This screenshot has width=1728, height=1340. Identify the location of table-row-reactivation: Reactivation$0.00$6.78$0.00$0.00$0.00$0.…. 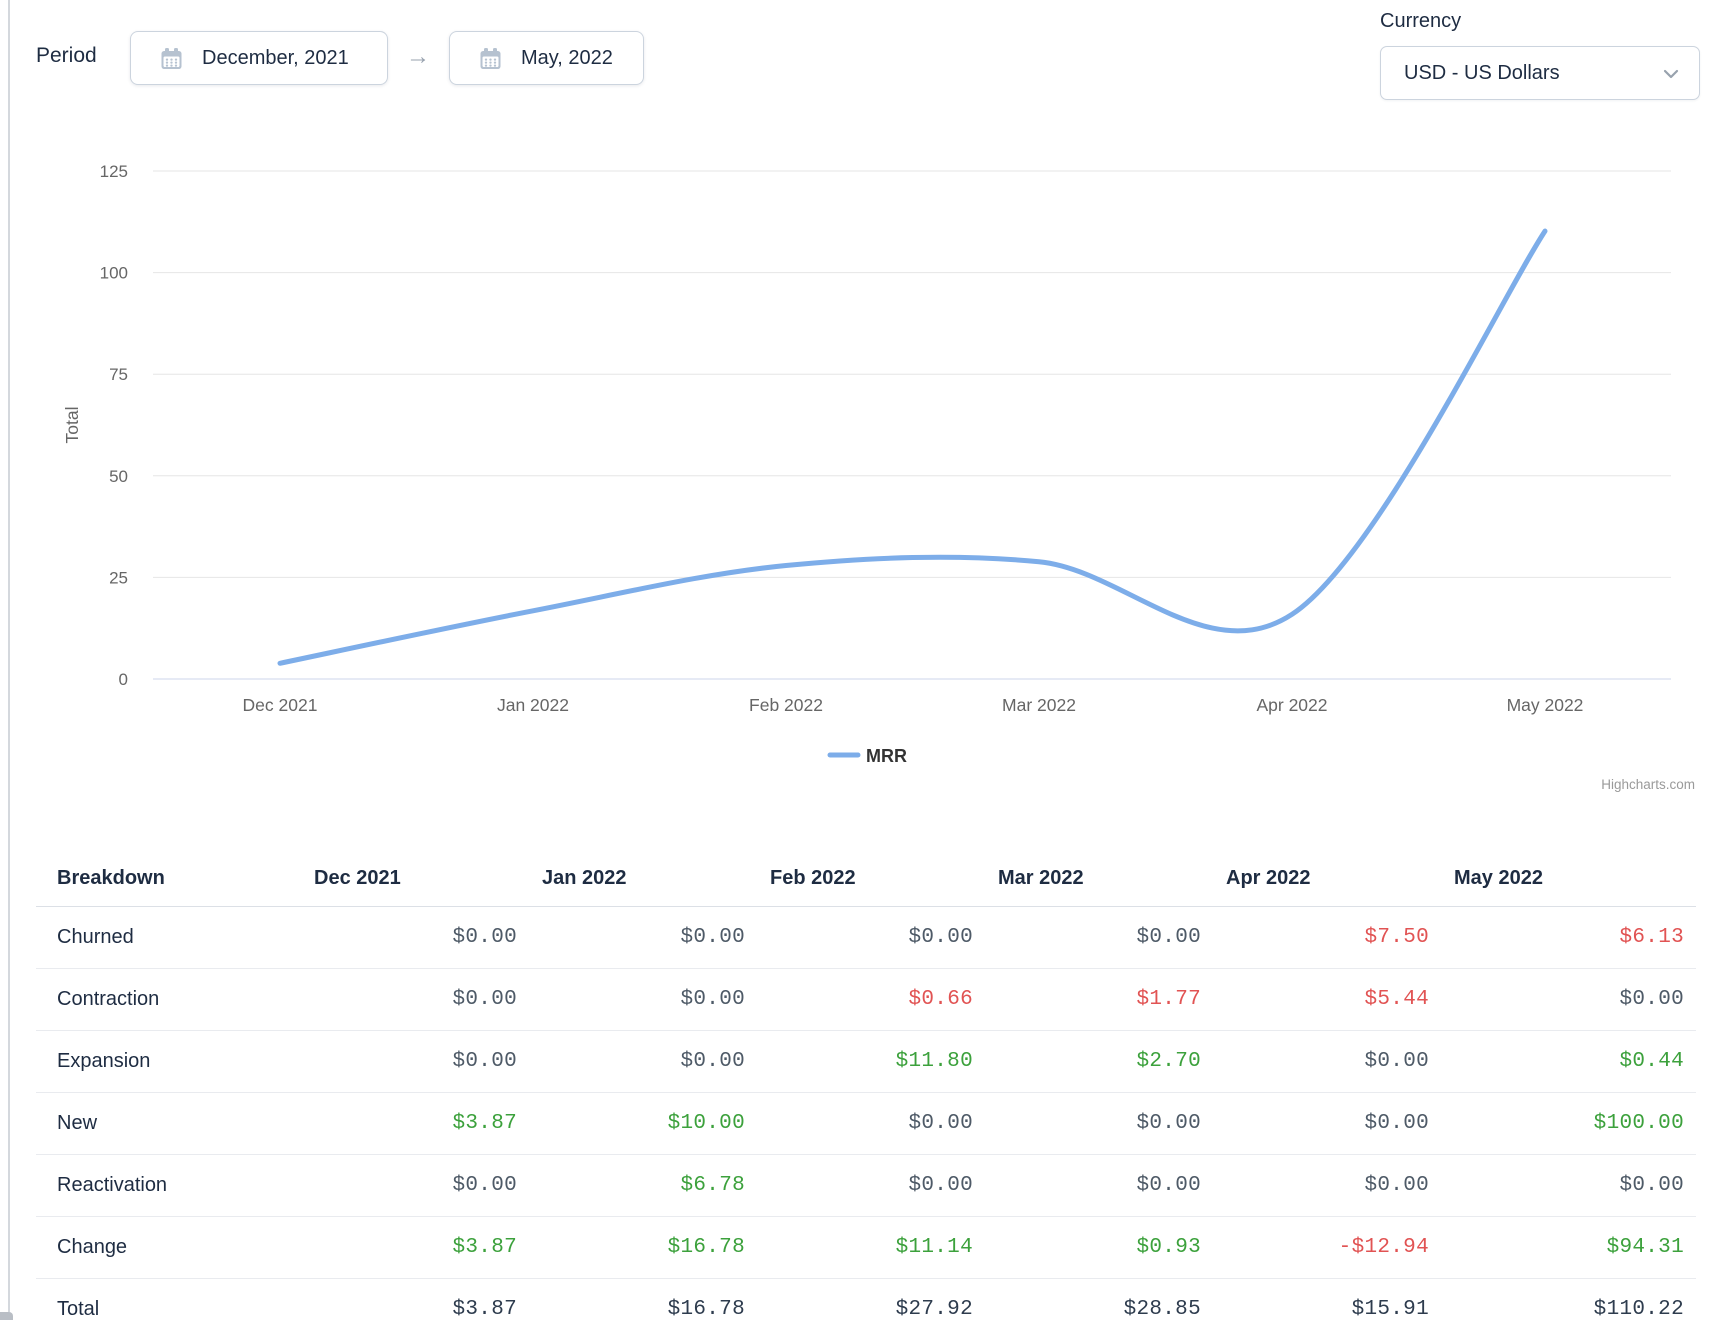
(866, 1186).